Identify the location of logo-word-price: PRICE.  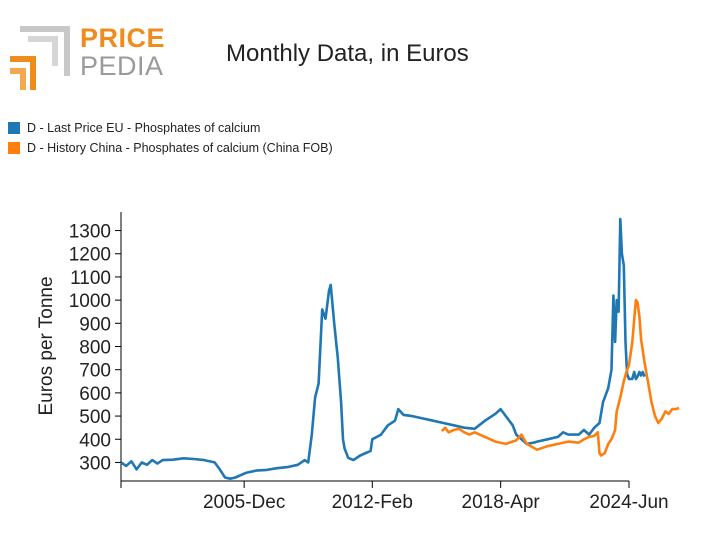
(123, 38).